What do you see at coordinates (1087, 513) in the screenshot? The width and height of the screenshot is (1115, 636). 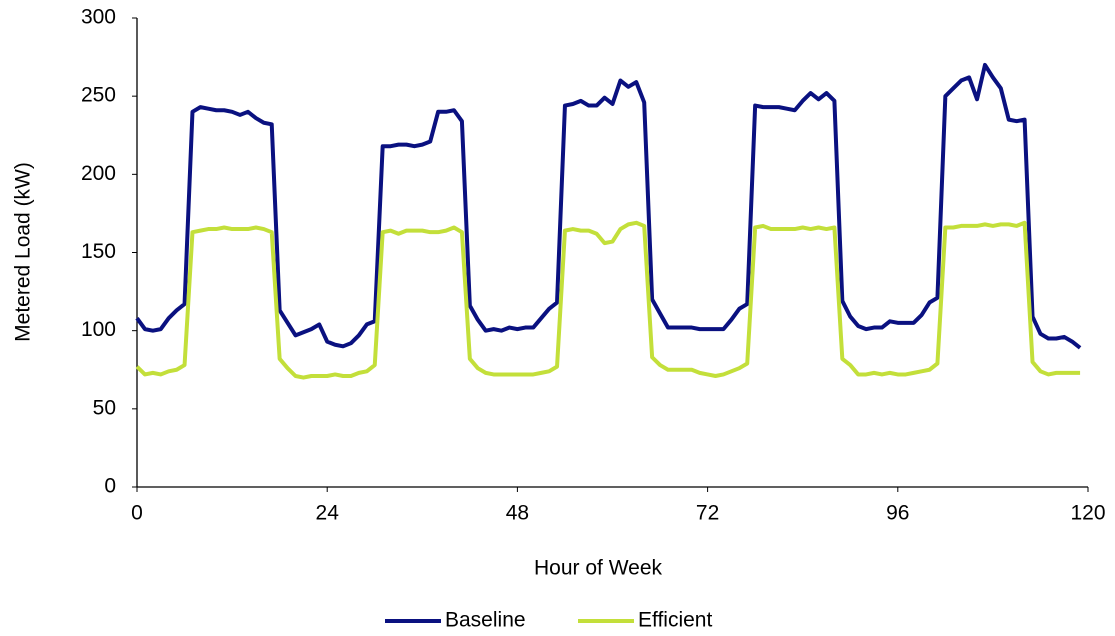 I see `x-tick-label: 120` at bounding box center [1087, 513].